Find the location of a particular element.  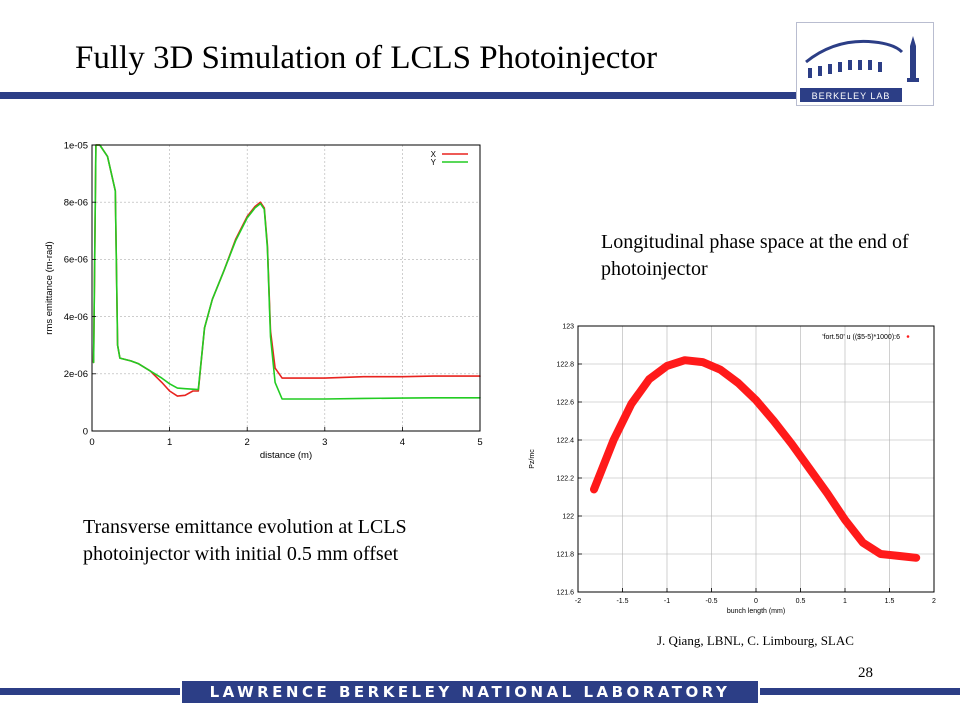

y-tick-label: 121.6 is located at coordinates (565, 592).